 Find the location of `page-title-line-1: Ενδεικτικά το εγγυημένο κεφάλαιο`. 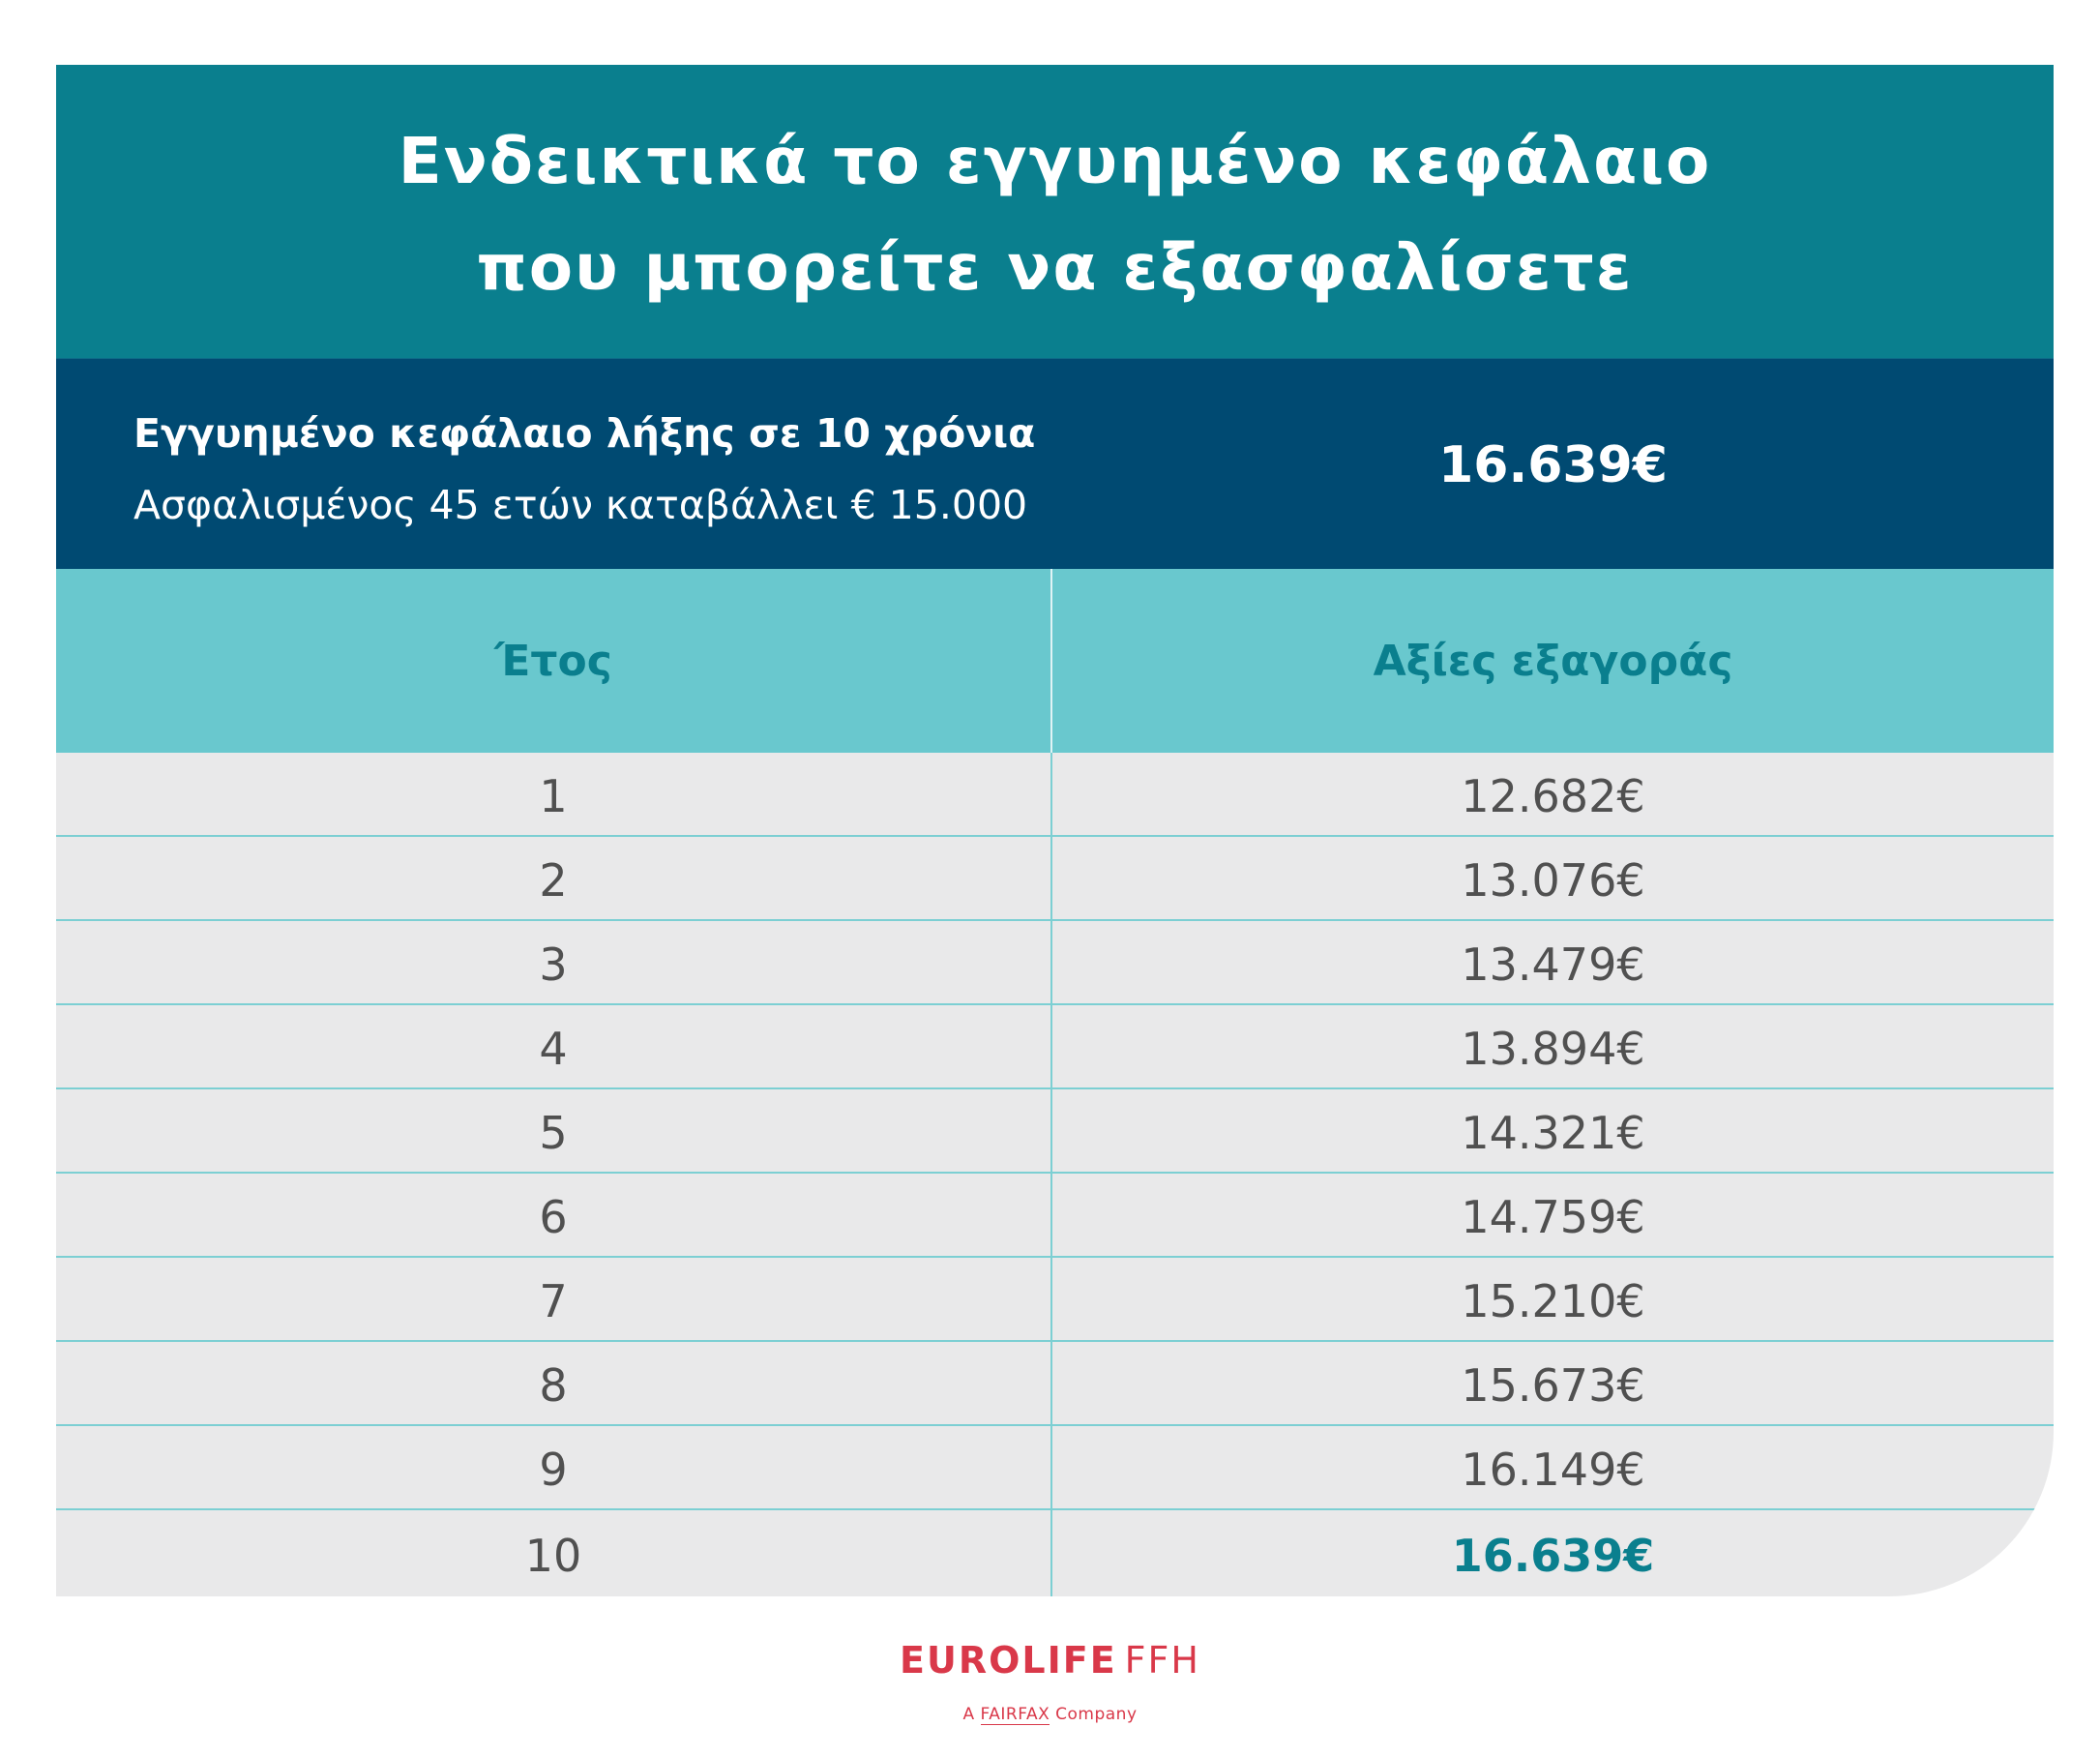

page-title-line-1: Ενδεικτικά το εγγυημένο κεφάλαιο is located at coordinates (1055, 161).